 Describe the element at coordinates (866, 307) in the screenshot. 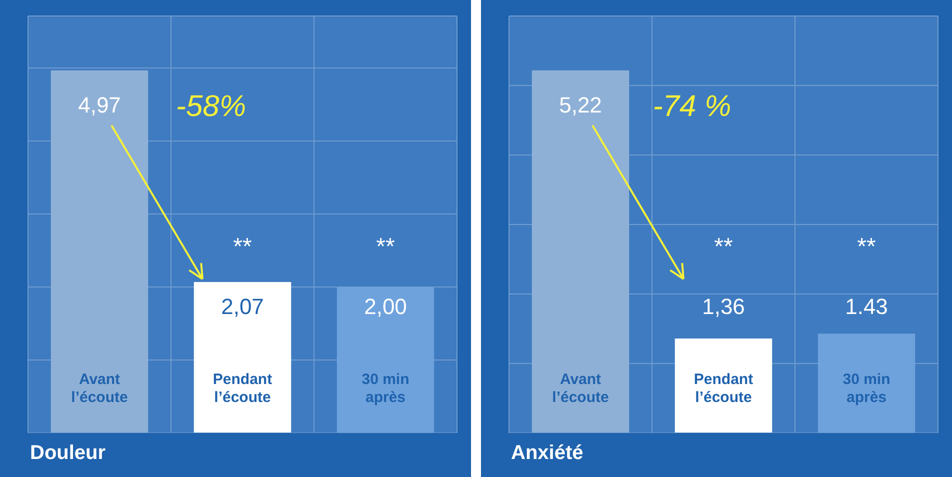

I see `data-label: 1.43` at that location.